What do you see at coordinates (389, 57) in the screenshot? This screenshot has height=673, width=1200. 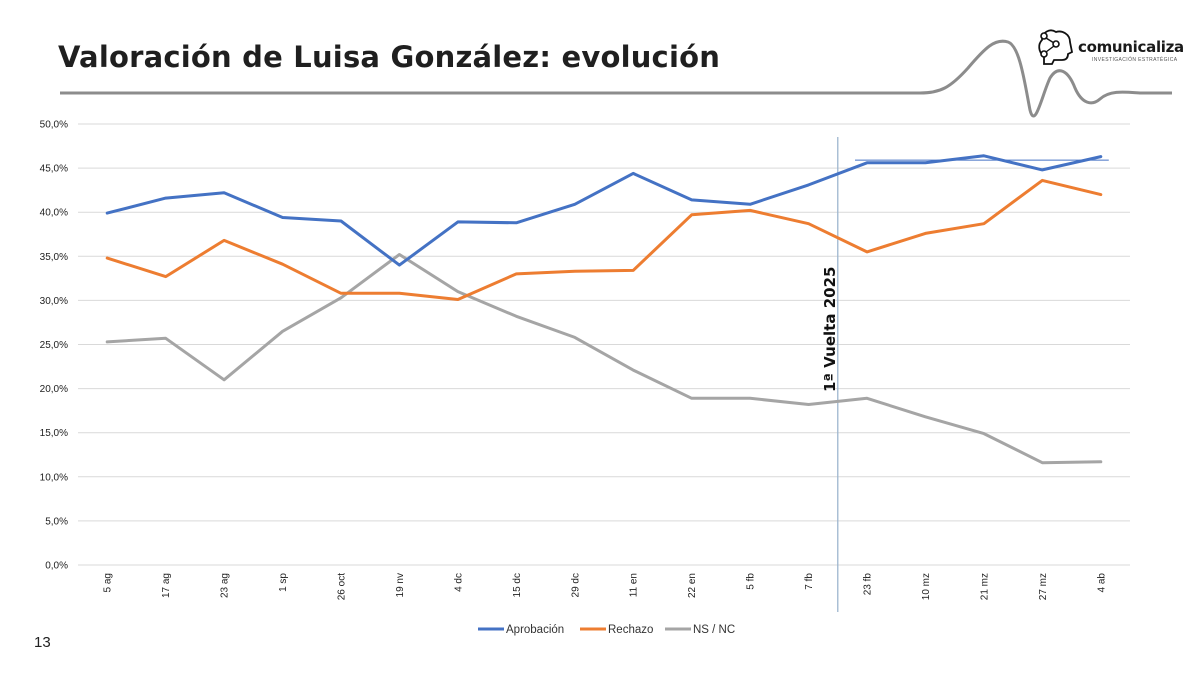 I see `slide-title: Valoración de Luisa González: evolución` at bounding box center [389, 57].